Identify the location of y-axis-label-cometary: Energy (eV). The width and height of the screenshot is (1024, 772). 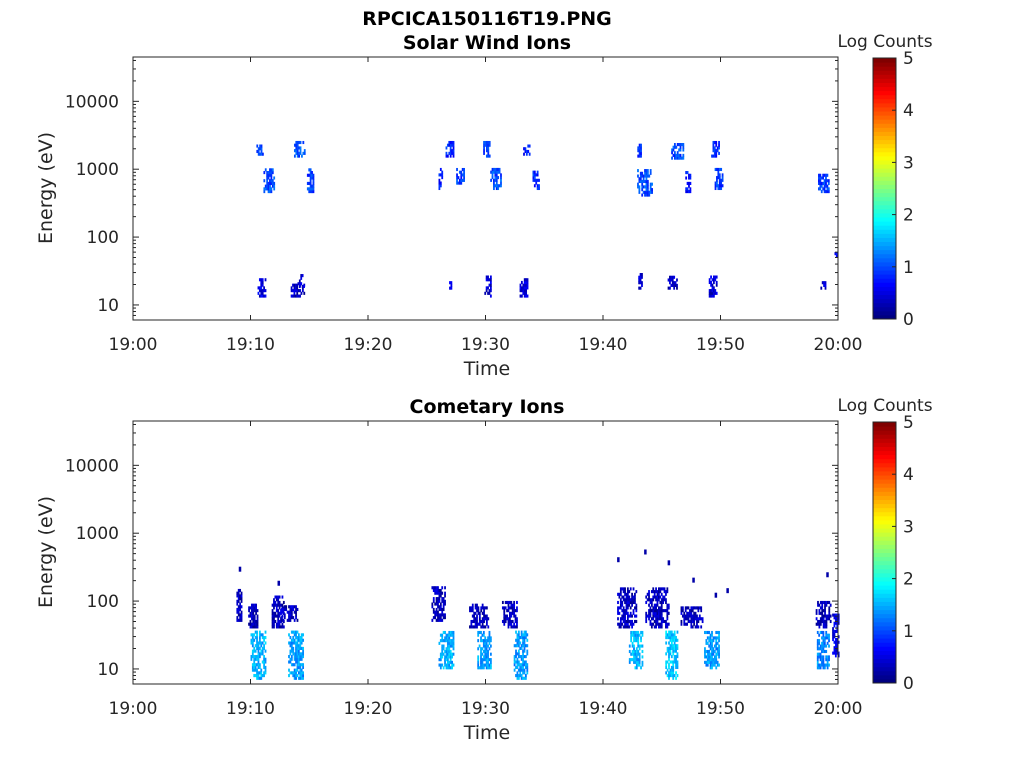
(46, 552).